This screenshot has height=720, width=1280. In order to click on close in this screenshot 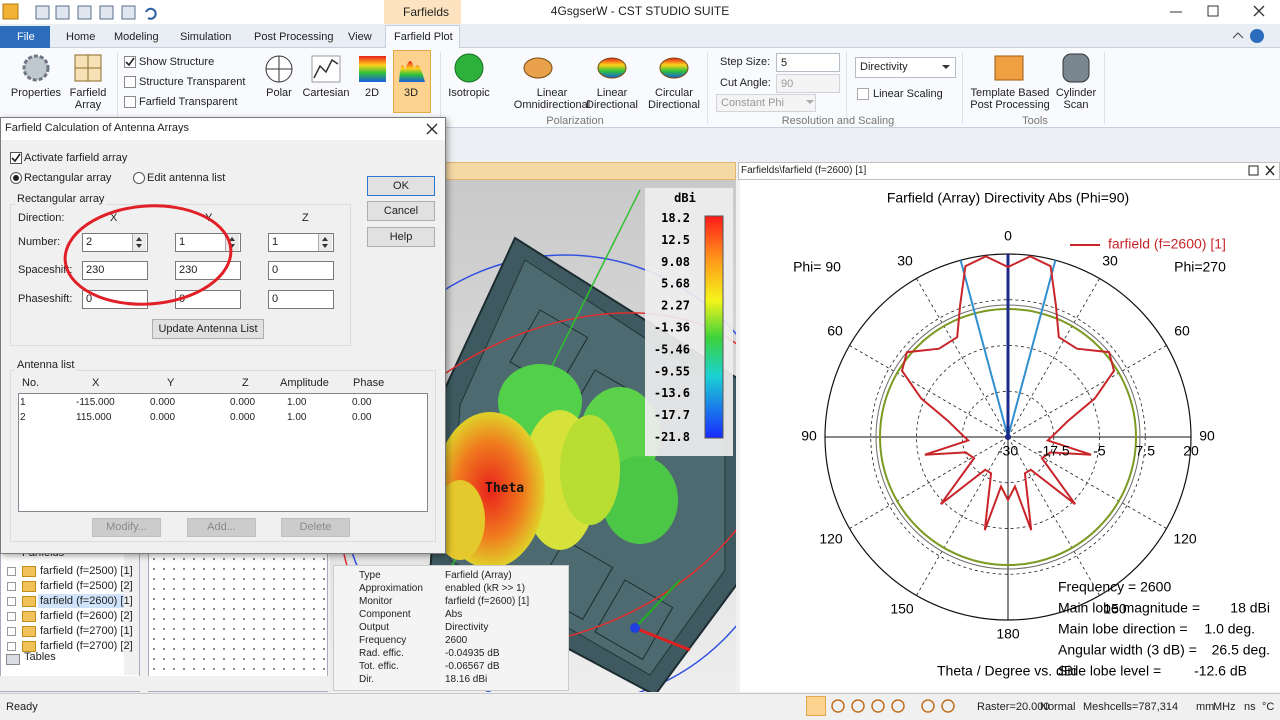, I will do `click(432, 129)`.